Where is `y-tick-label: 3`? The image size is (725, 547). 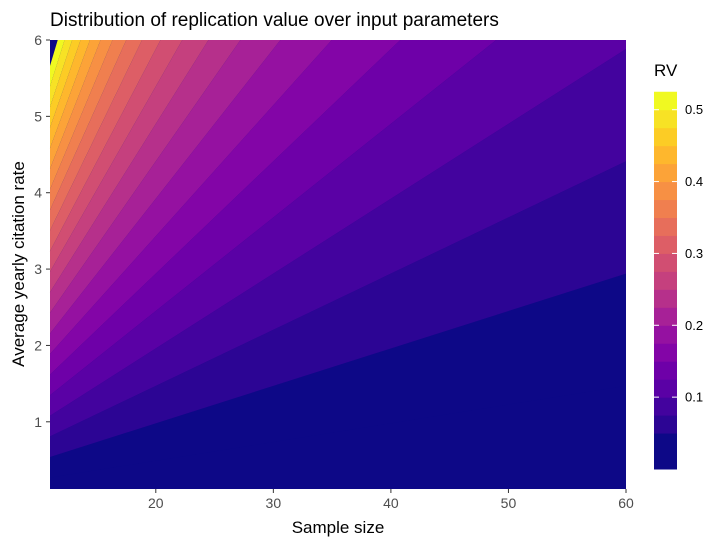
y-tick-label: 3 is located at coordinates (38, 269).